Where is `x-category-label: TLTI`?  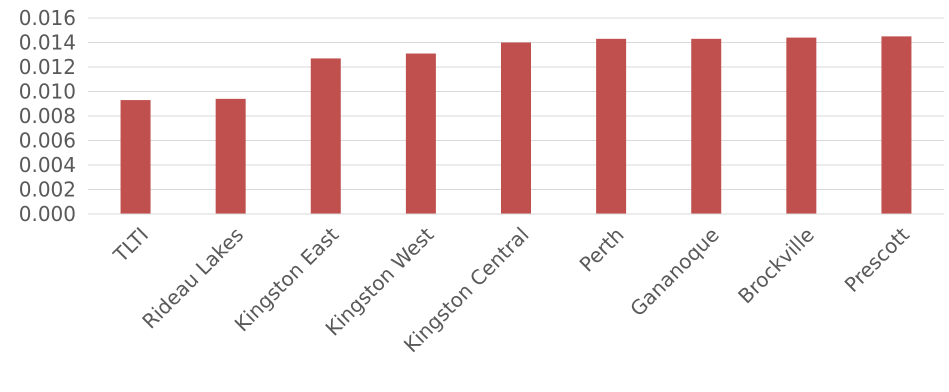
x-category-label: TLTI is located at coordinates (130, 245).